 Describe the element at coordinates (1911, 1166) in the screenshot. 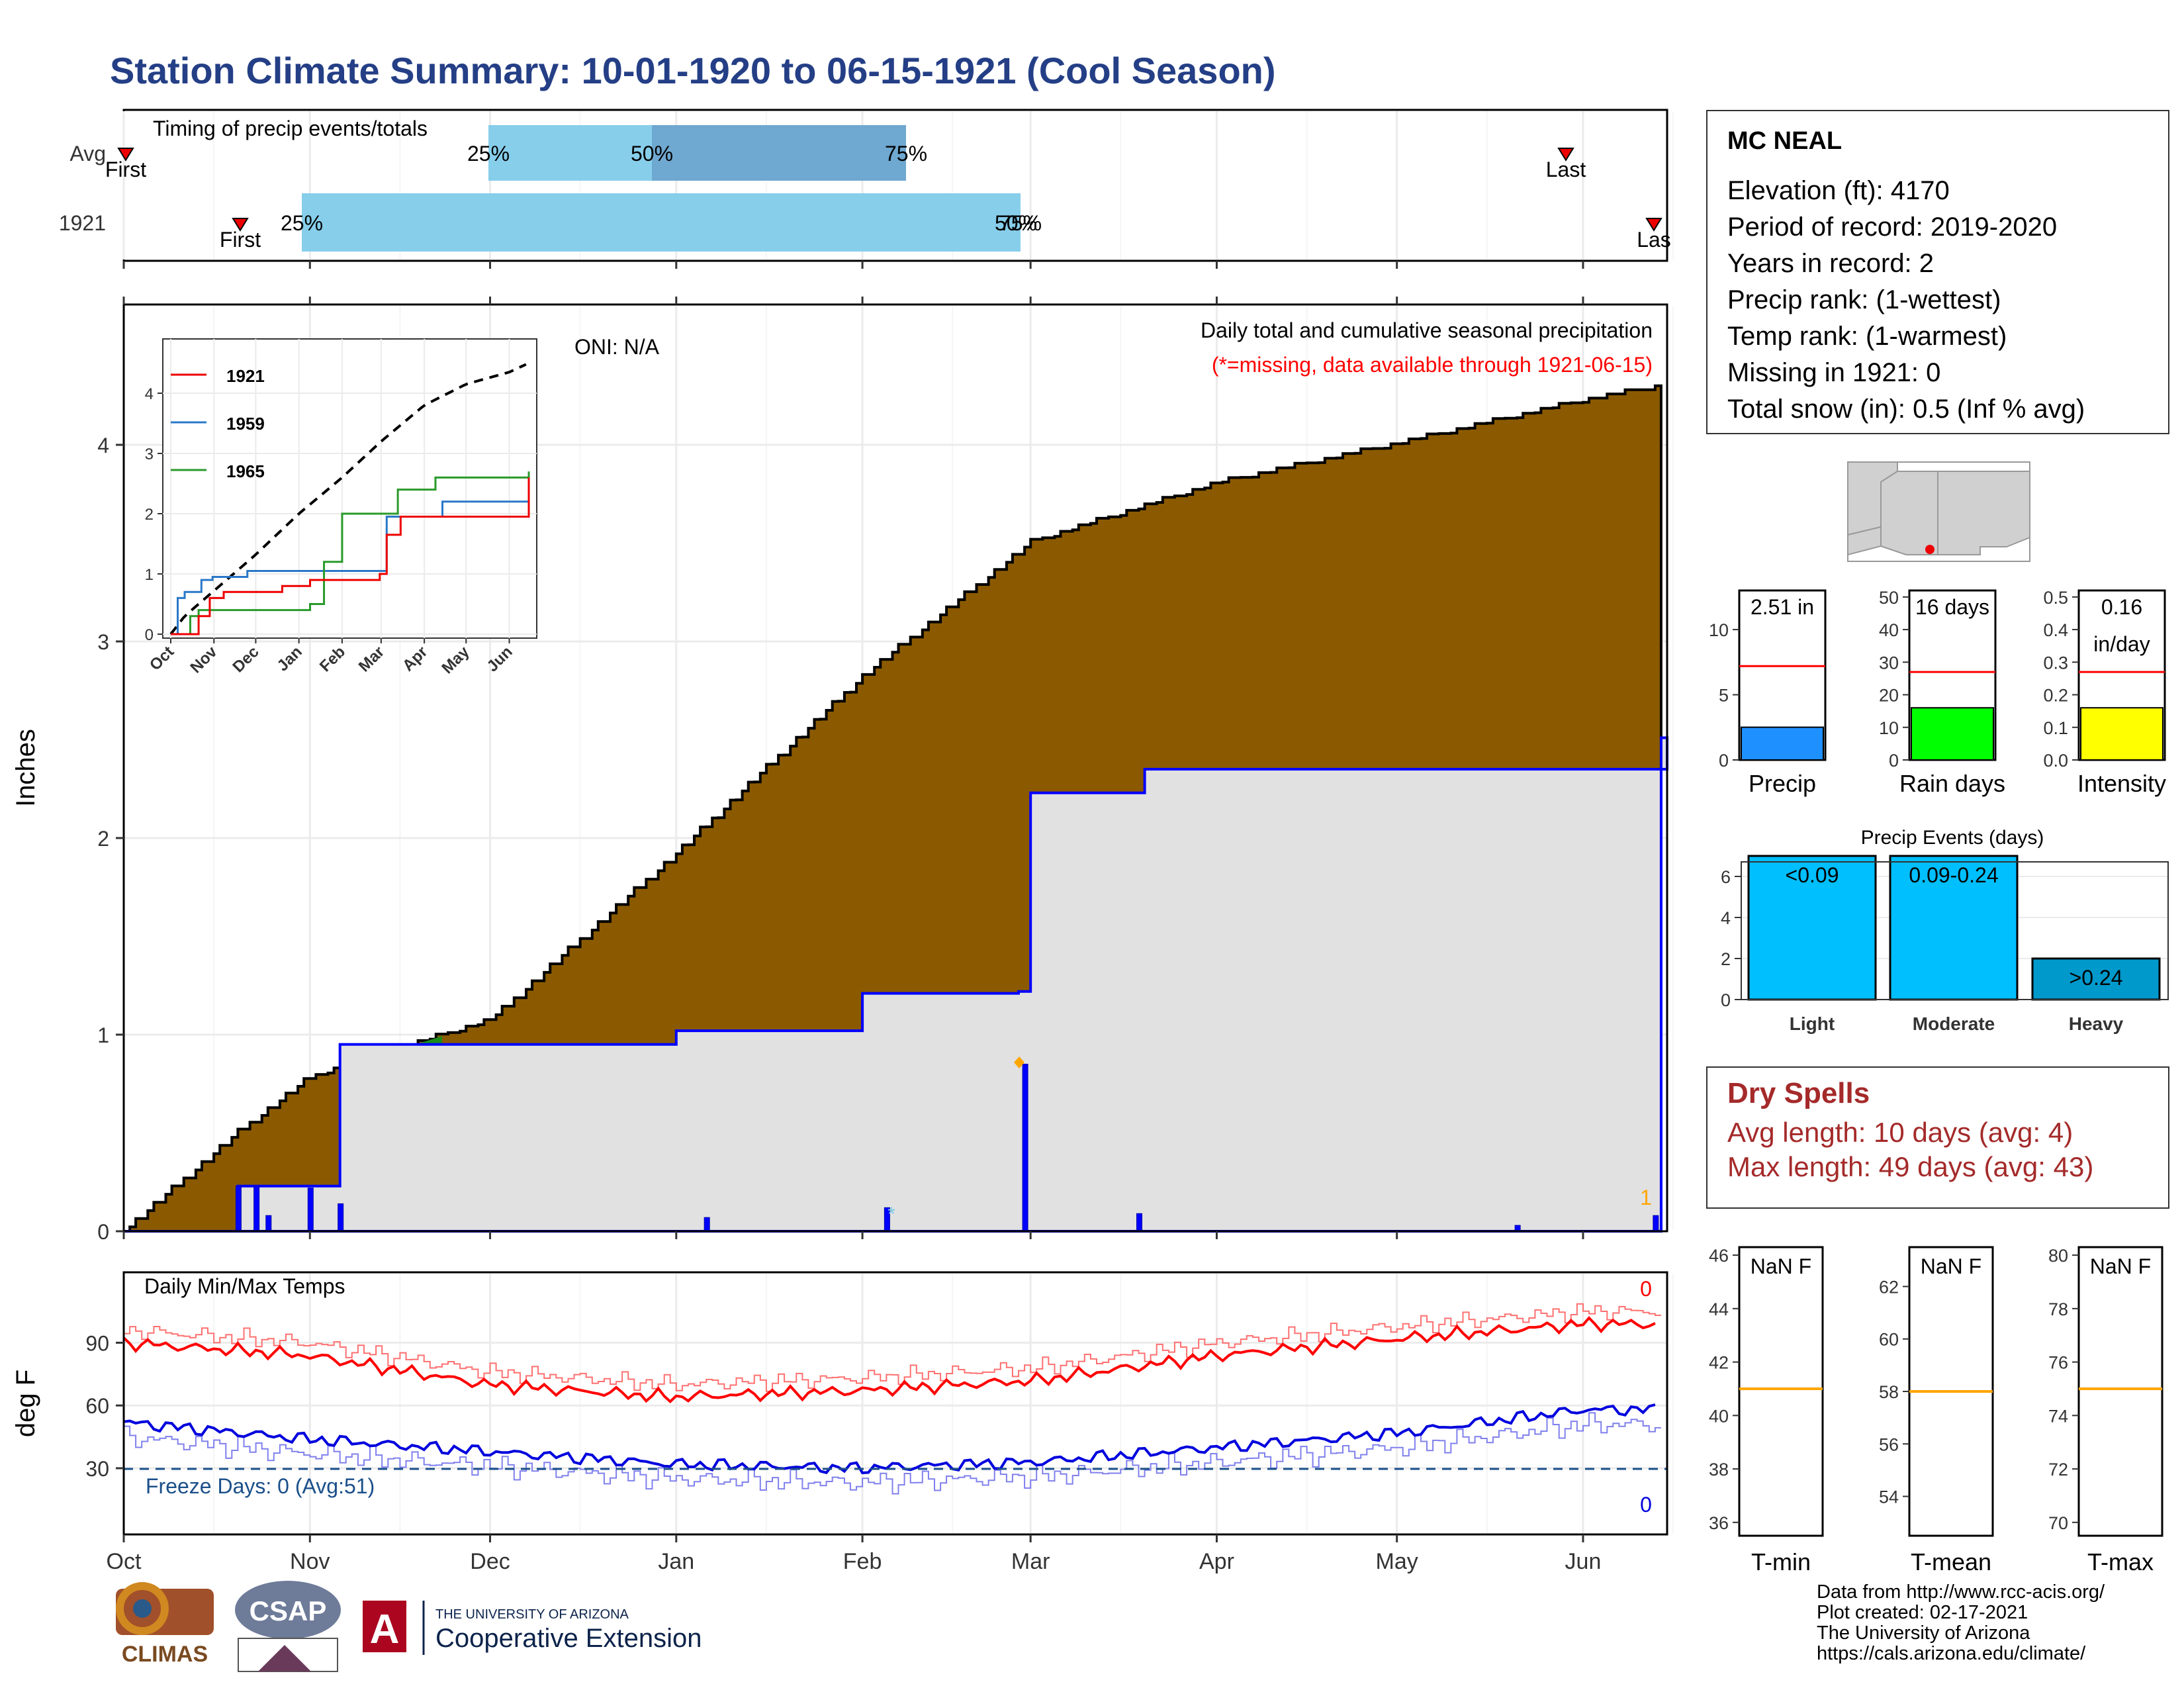

I see `dry-spells-max: Max length: 49 days (avg: 43)` at that location.